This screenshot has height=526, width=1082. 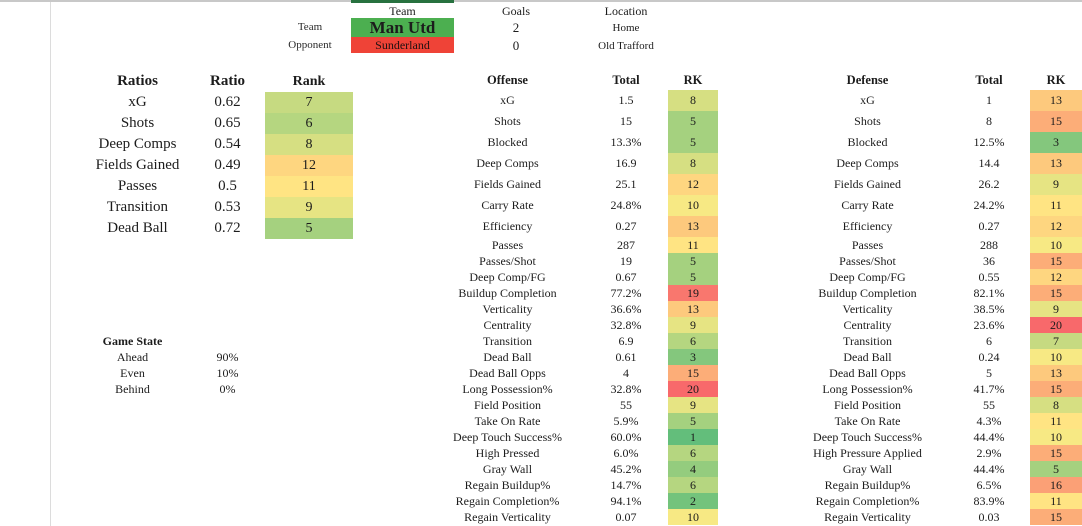 I want to click on game-state-title: Game State, so click(x=132, y=340).